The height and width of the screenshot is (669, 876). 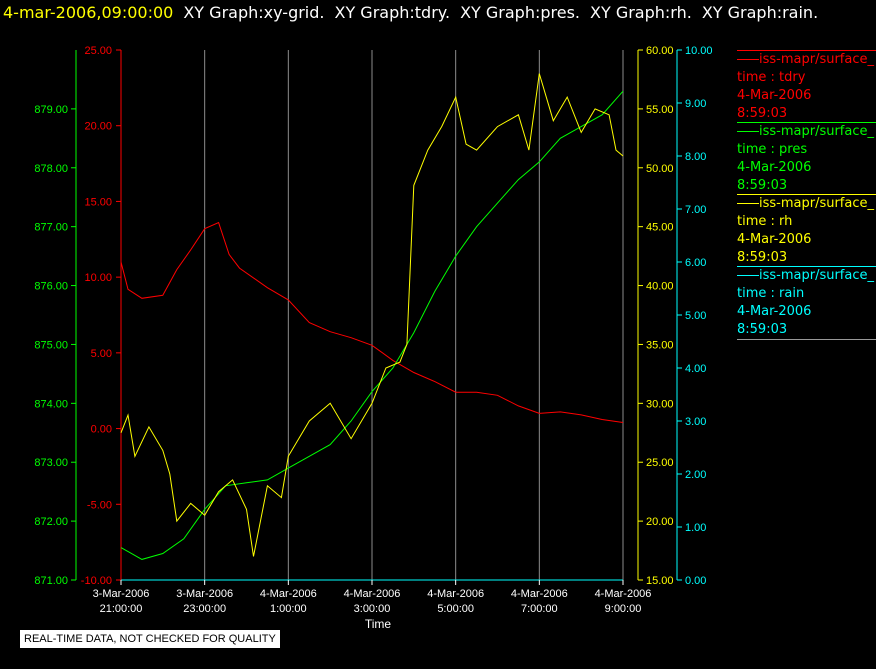 I want to click on pres-tick-label: 876.00, so click(x=51, y=287).